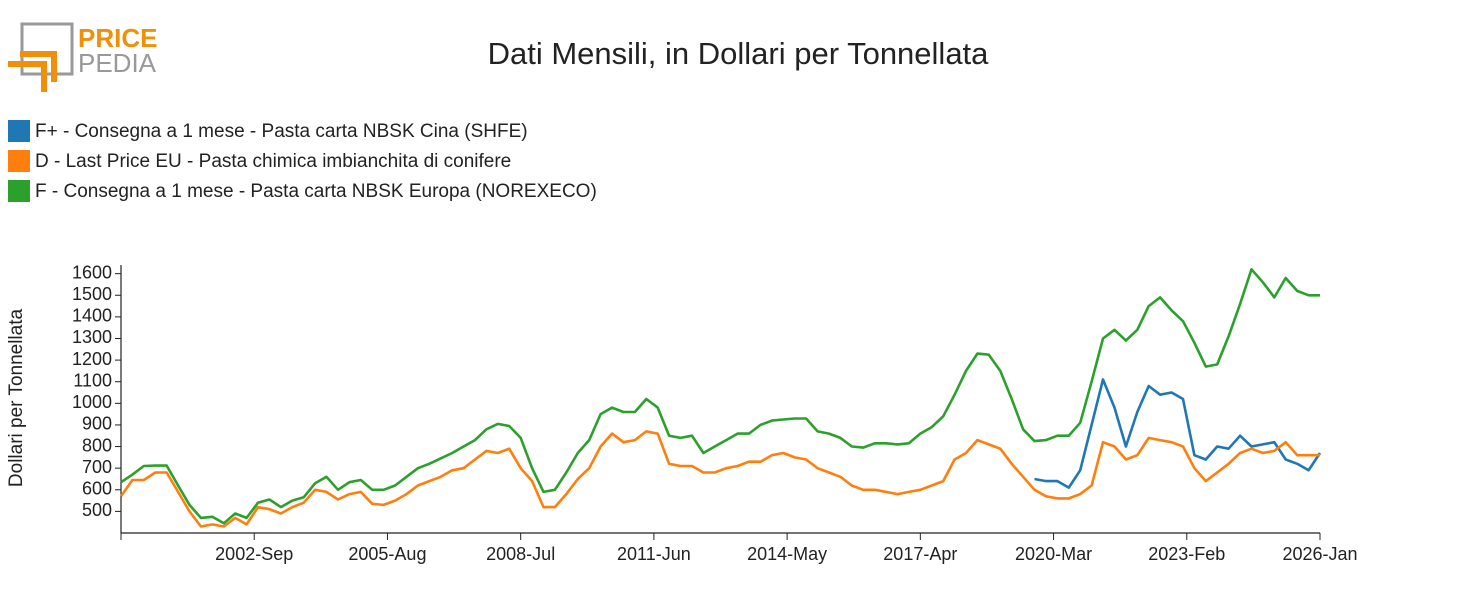  Describe the element at coordinates (97, 445) in the screenshot. I see `y-tick-label: 800` at that location.